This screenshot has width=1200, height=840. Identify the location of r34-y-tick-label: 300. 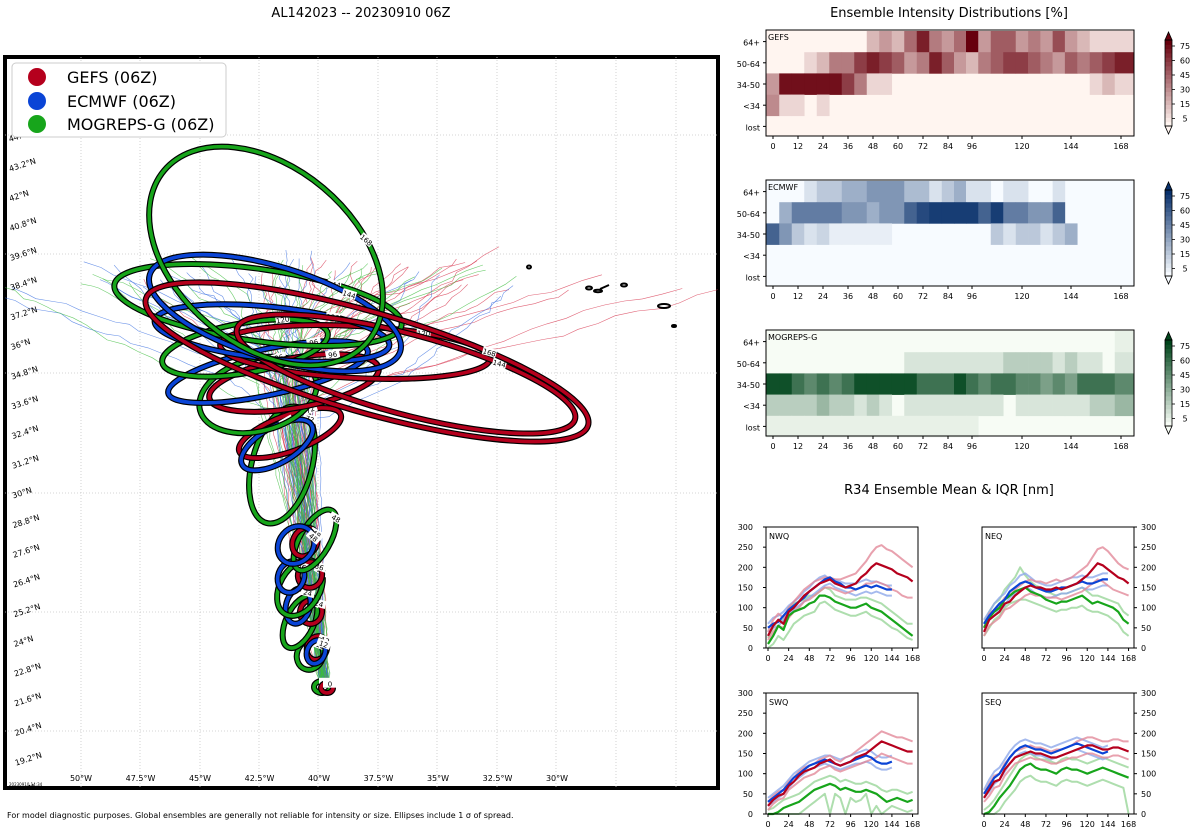
(745, 693).